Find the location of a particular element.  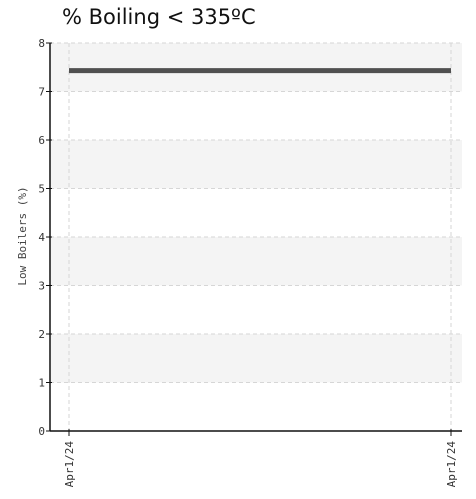

y-axis-title: Low Boilers (%) is located at coordinates (22, 235).